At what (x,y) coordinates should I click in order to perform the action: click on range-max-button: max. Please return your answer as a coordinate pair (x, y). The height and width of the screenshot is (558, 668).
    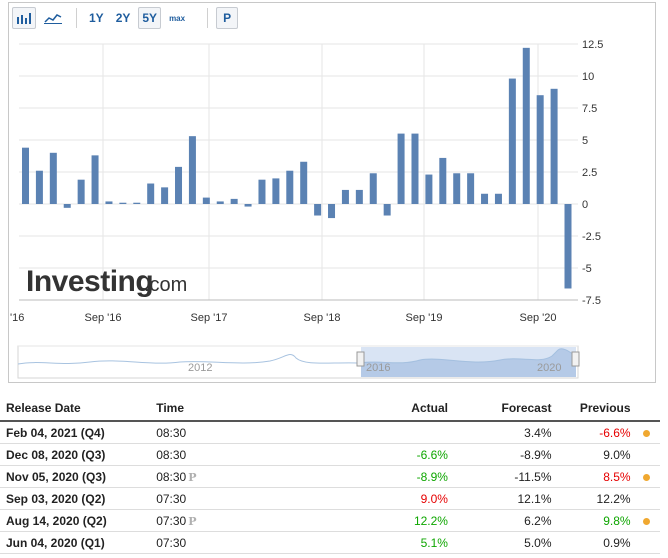
    Looking at the image, I should click on (177, 18).